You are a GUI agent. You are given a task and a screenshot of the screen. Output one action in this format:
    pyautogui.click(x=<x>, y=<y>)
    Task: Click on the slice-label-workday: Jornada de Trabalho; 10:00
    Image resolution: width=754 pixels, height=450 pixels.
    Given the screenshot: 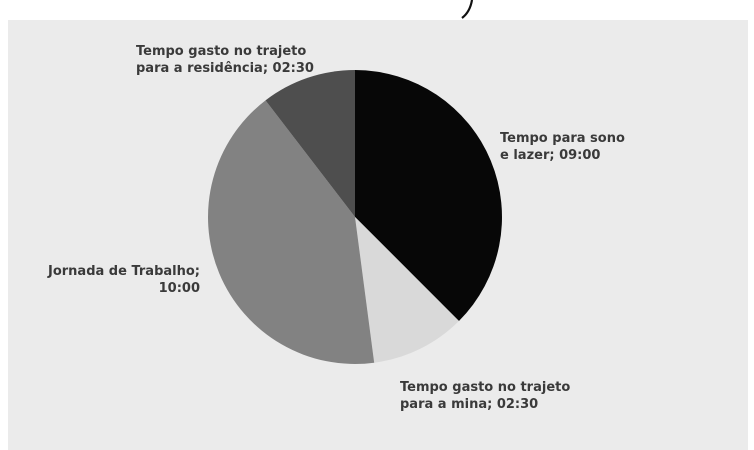 What is the action you would take?
    pyautogui.click(x=123, y=280)
    